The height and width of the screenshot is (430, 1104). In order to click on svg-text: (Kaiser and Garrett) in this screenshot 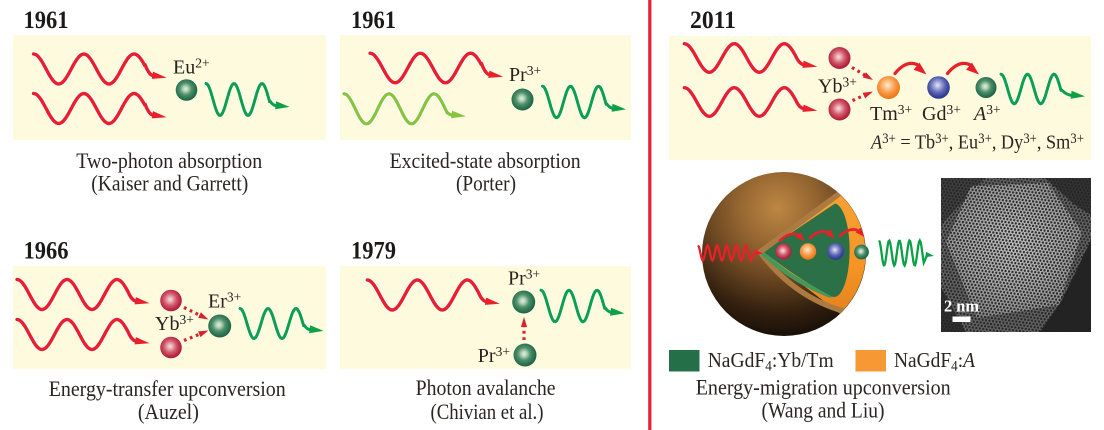, I will do `click(169, 183)`.